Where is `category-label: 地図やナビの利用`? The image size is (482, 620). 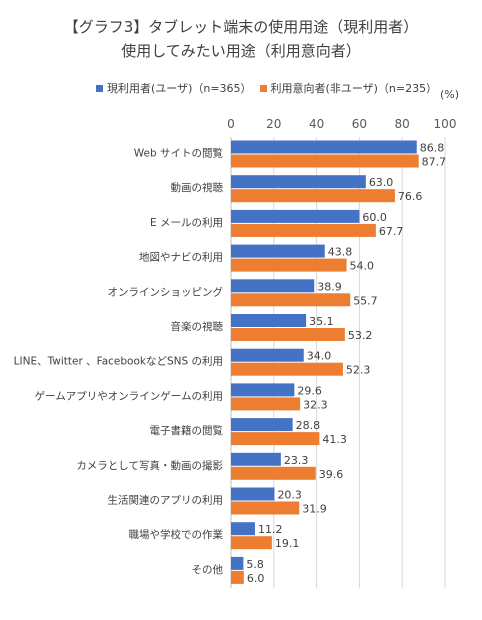 category-label: 地図やナビの利用 is located at coordinates (181, 257).